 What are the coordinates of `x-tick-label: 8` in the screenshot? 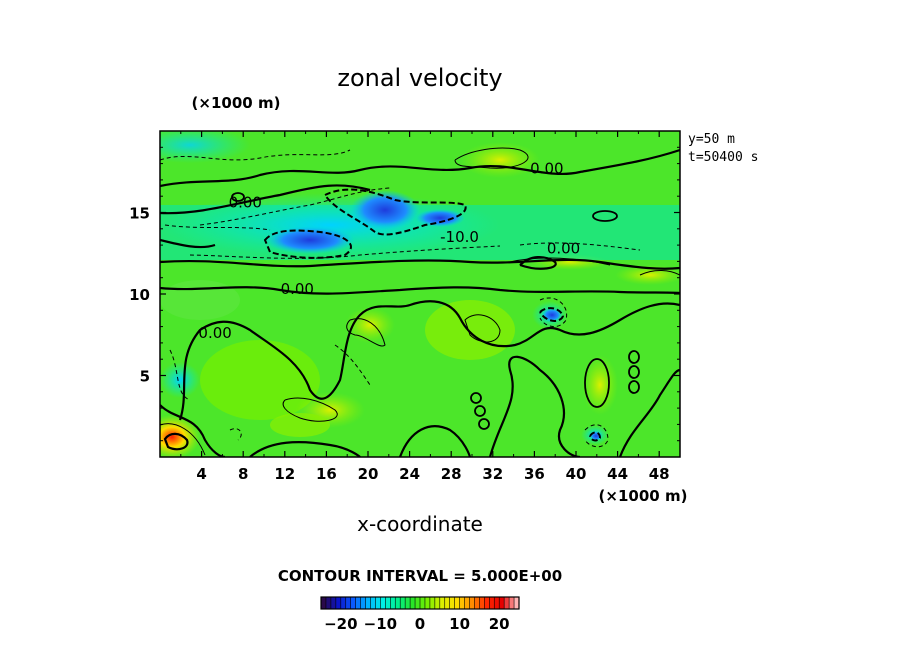 It's located at (243, 474).